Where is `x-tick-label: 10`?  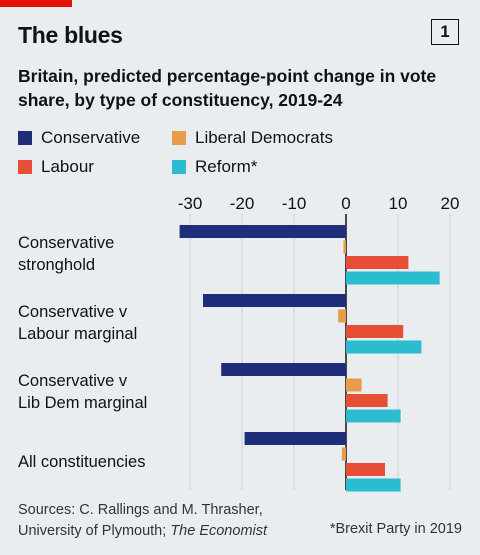 x-tick-label: 10 is located at coordinates (398, 203).